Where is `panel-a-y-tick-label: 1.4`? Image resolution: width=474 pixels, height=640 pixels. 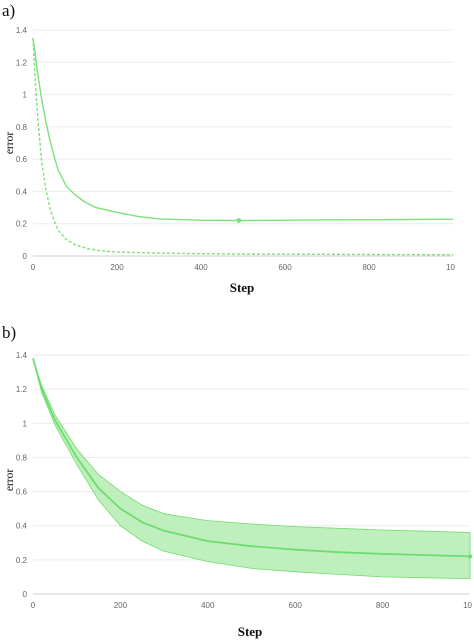 panel-a-y-tick-label: 1.4 is located at coordinates (22, 30).